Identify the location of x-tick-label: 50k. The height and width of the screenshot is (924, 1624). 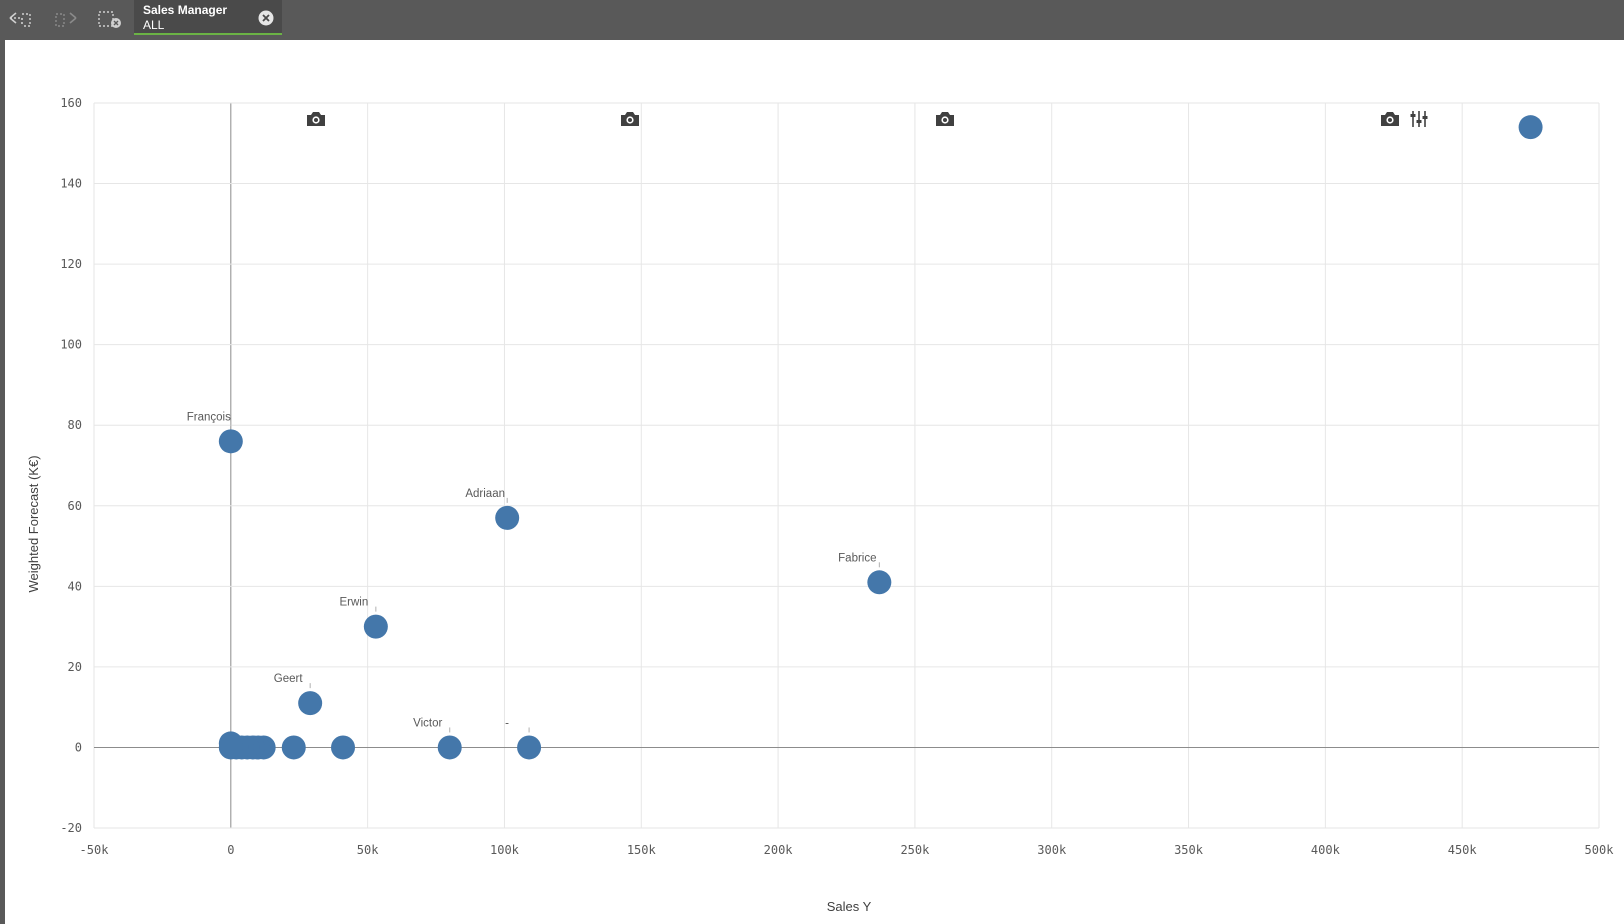
(368, 850).